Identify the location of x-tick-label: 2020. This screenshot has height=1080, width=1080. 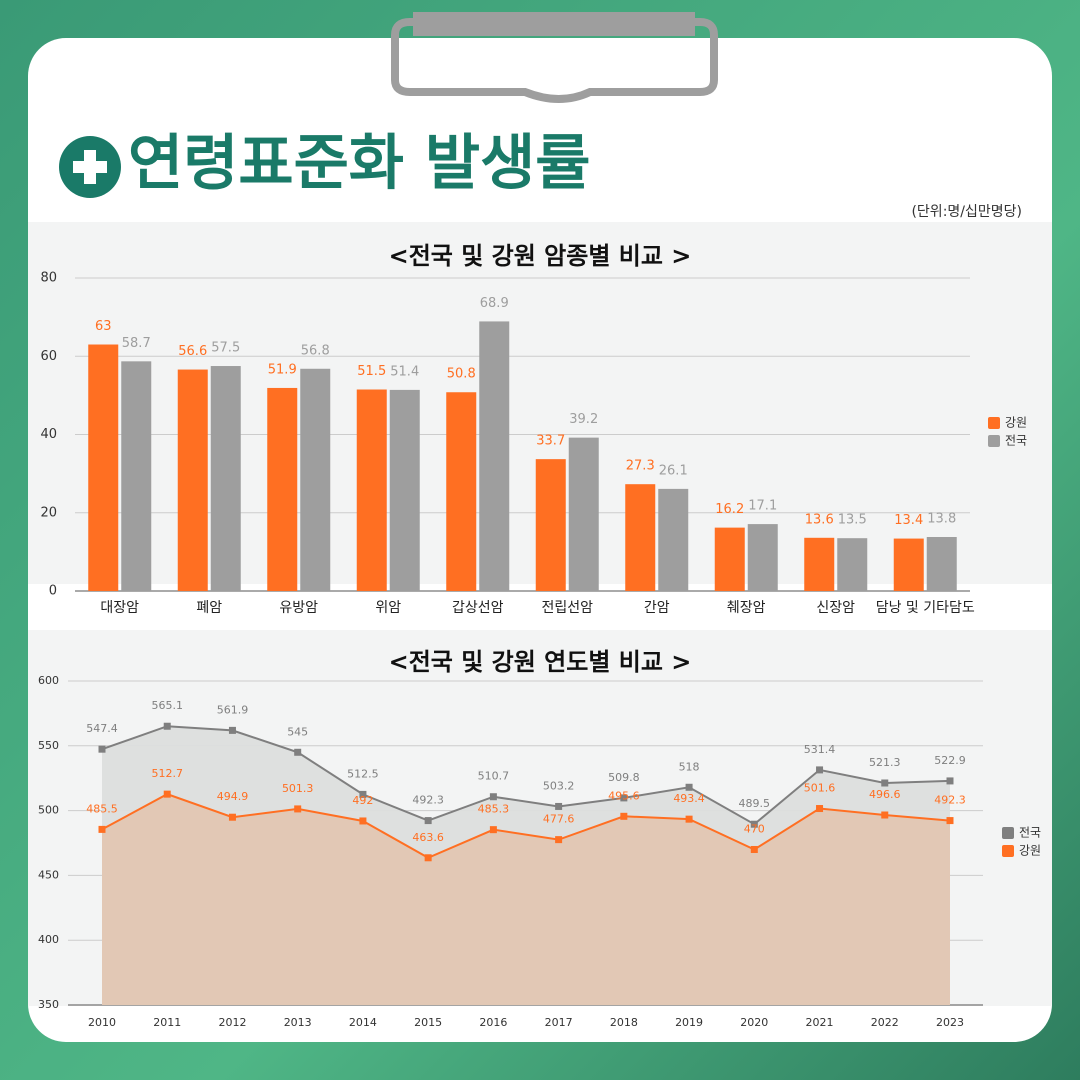
(754, 1022).